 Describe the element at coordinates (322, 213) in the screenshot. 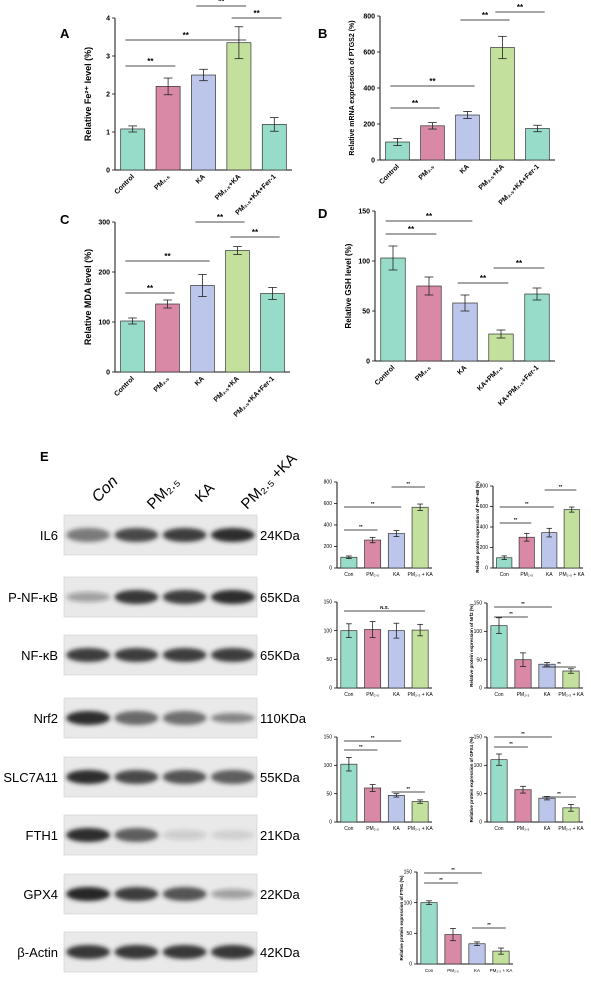

I see `panel-letter-d: D` at that location.